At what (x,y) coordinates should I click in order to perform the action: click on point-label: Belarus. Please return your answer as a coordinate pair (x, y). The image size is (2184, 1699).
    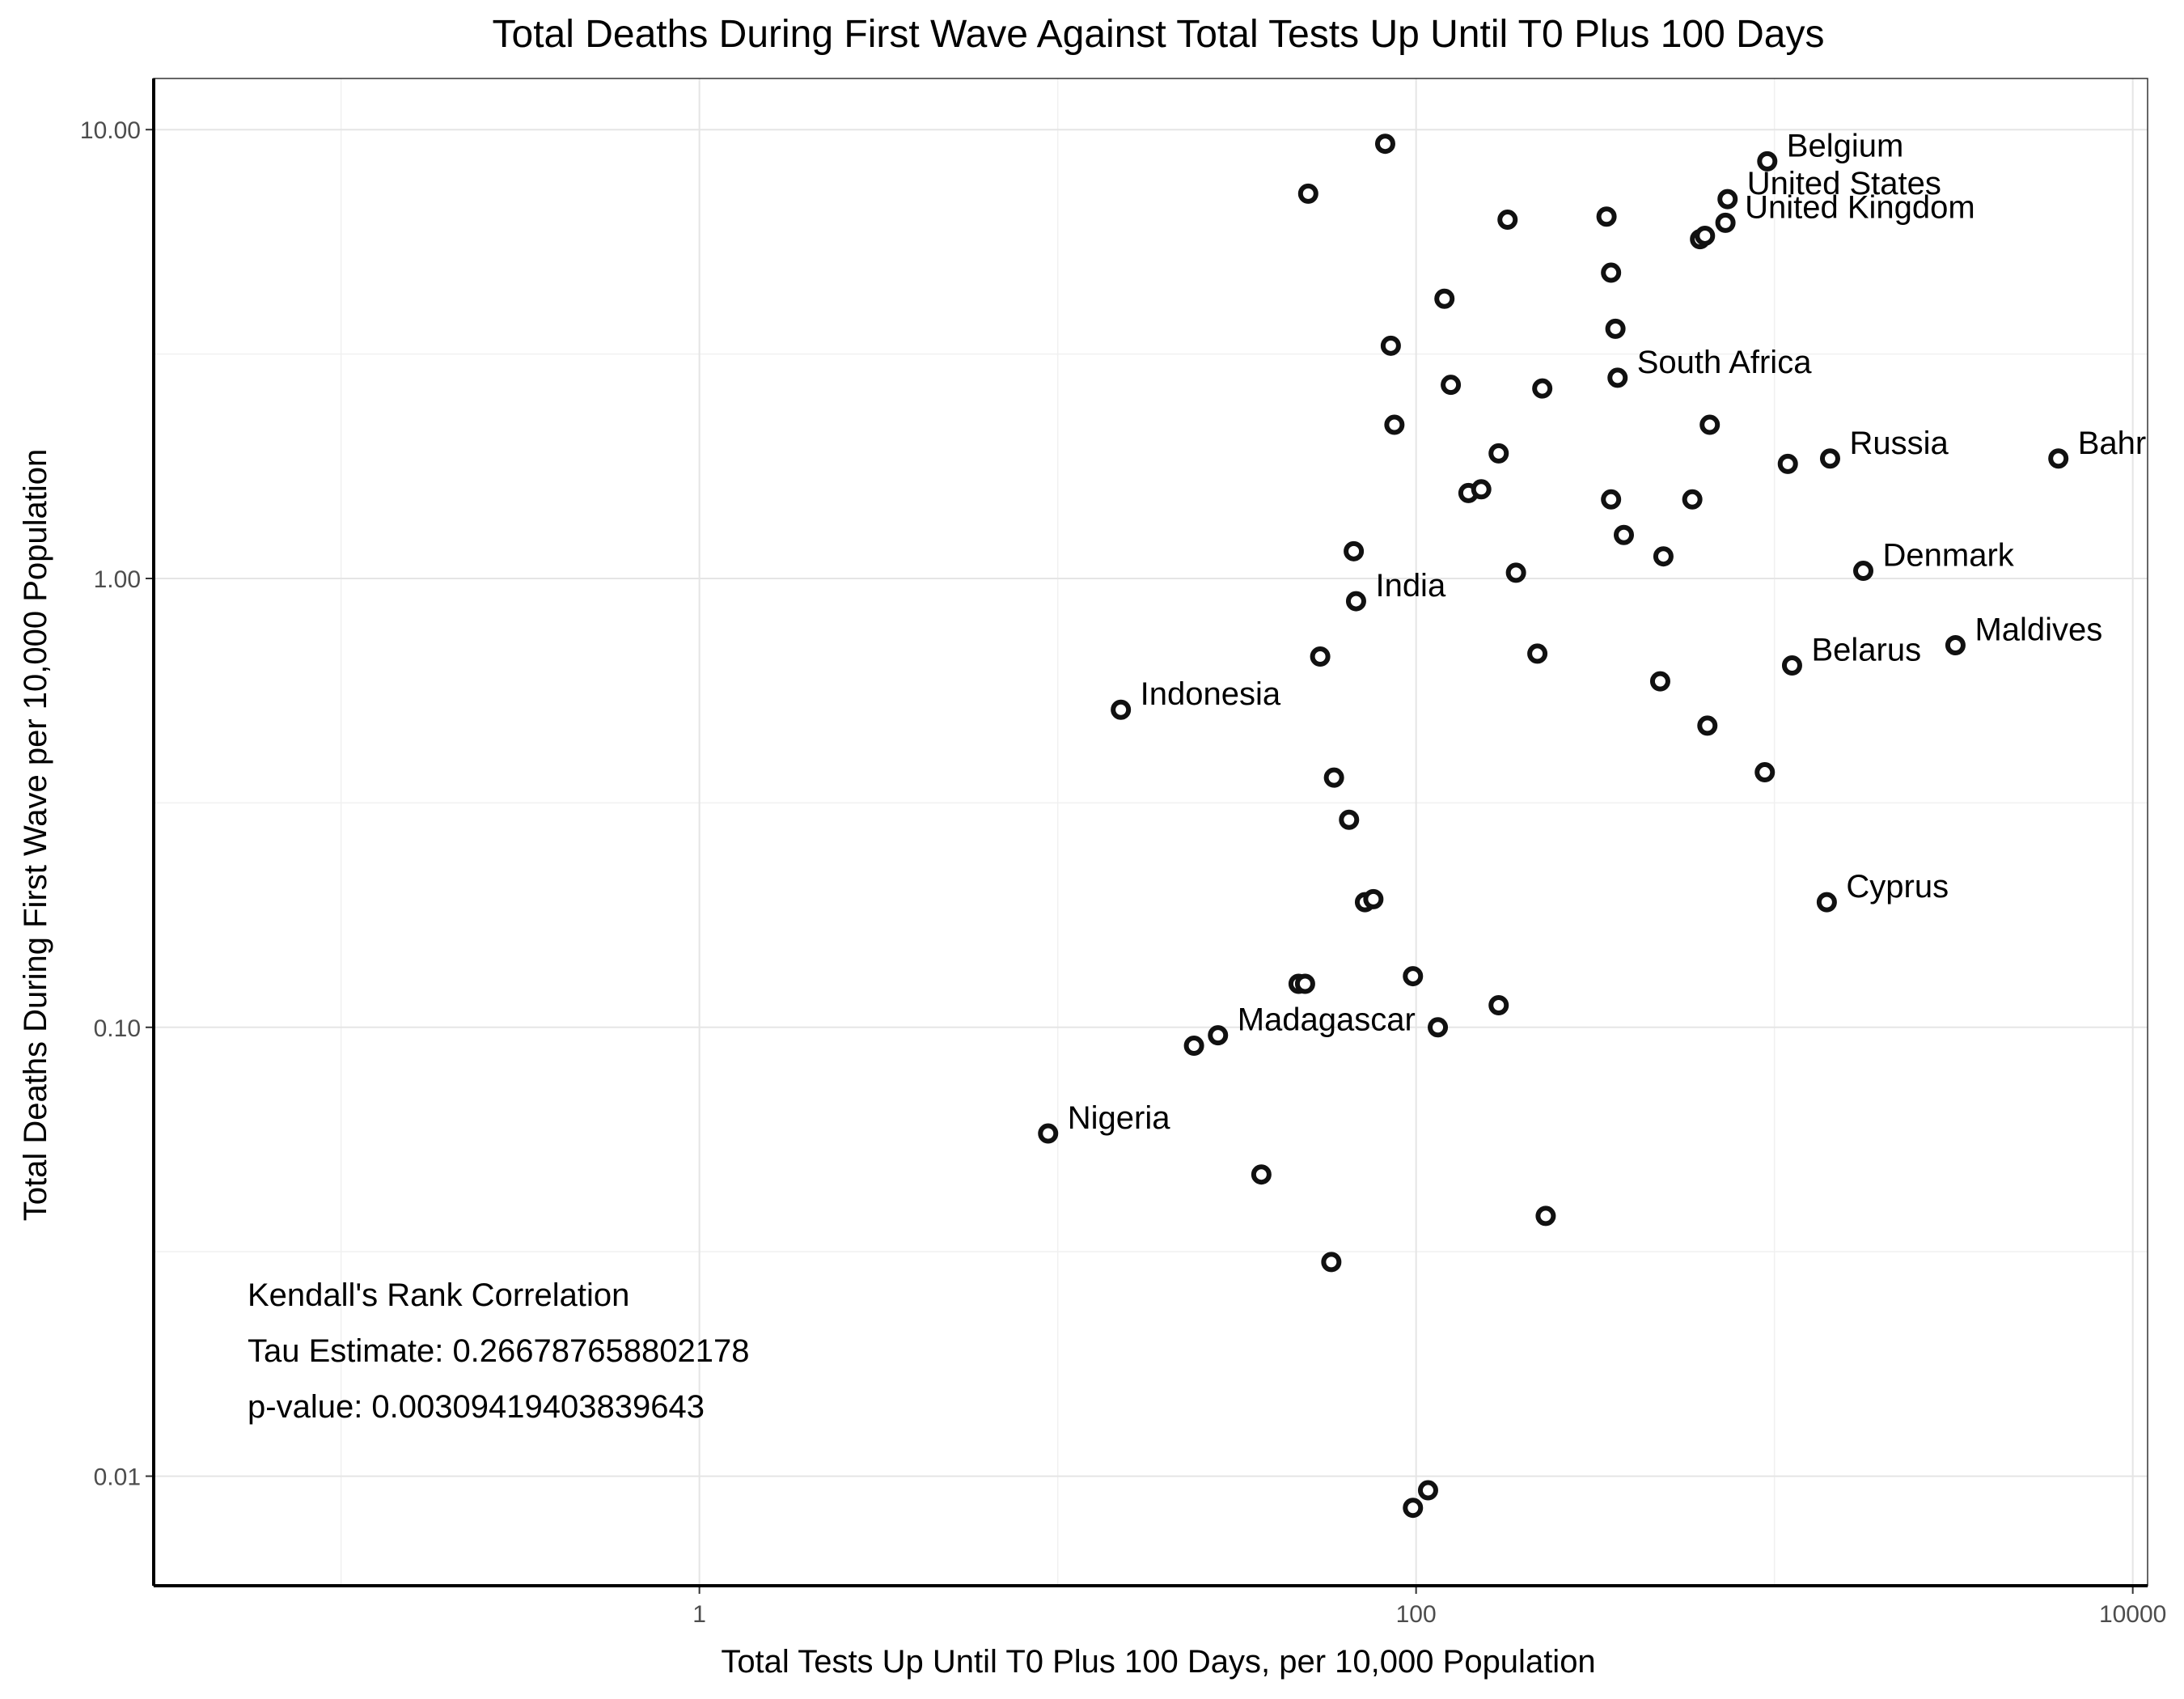
    Looking at the image, I should click on (1866, 650).